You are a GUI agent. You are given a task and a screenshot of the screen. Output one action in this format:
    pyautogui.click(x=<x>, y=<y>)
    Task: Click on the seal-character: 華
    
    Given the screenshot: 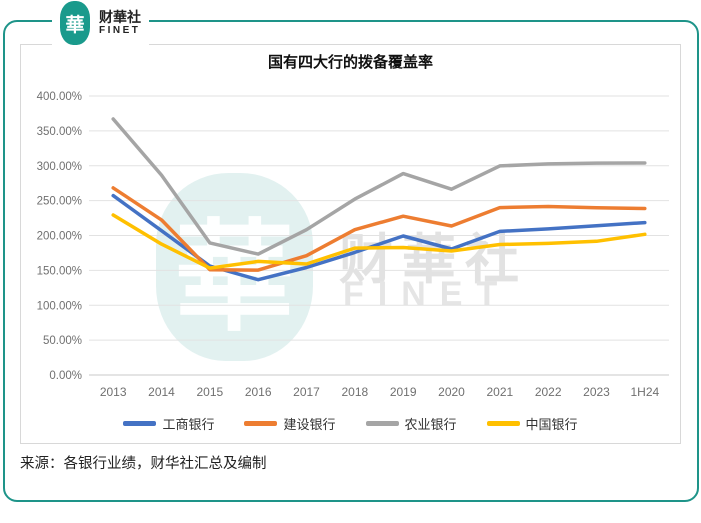 What is the action you would take?
    pyautogui.click(x=75, y=24)
    